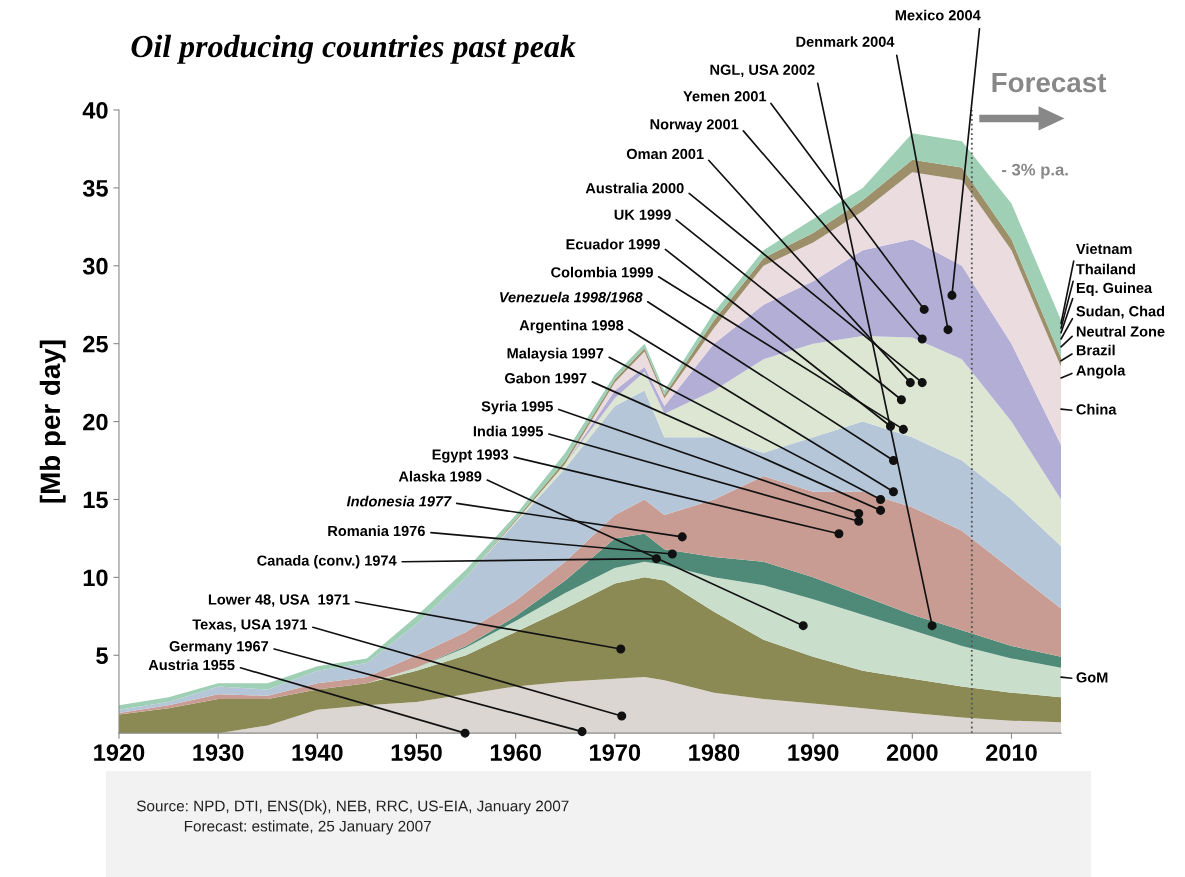  What do you see at coordinates (399, 501) in the screenshot?
I see `annotation: Indonesia 1977` at bounding box center [399, 501].